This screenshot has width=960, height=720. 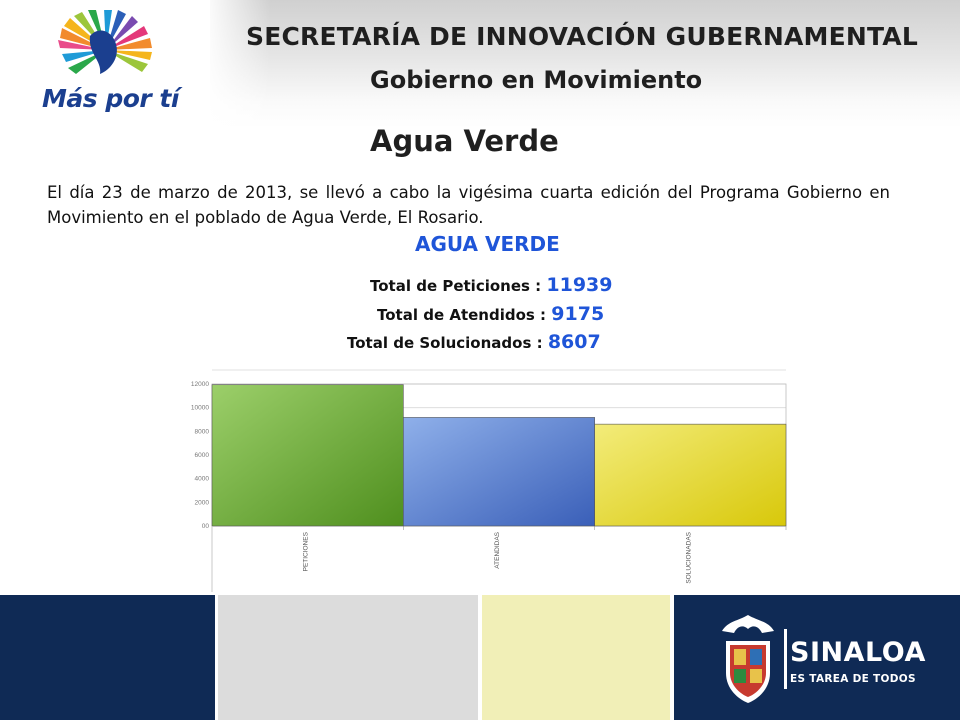 What do you see at coordinates (576, 657) in the screenshot?
I see `footer-block-cream` at bounding box center [576, 657].